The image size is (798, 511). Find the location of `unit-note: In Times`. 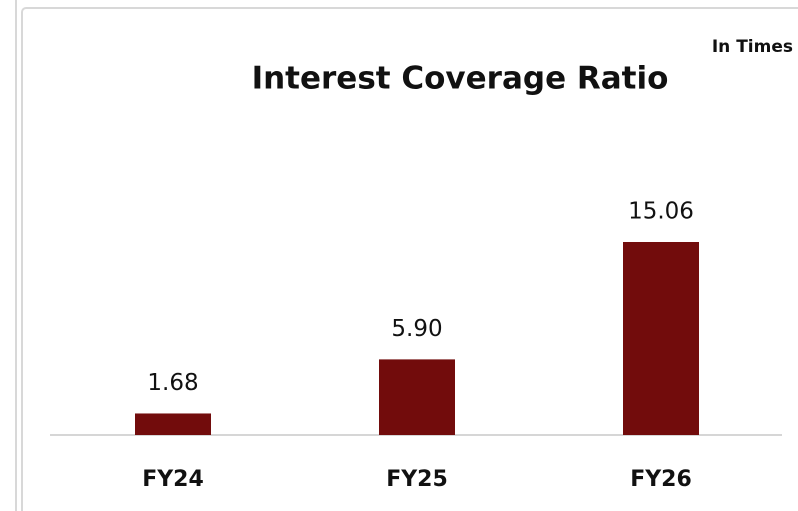

unit-note: In Times is located at coordinates (752, 47).